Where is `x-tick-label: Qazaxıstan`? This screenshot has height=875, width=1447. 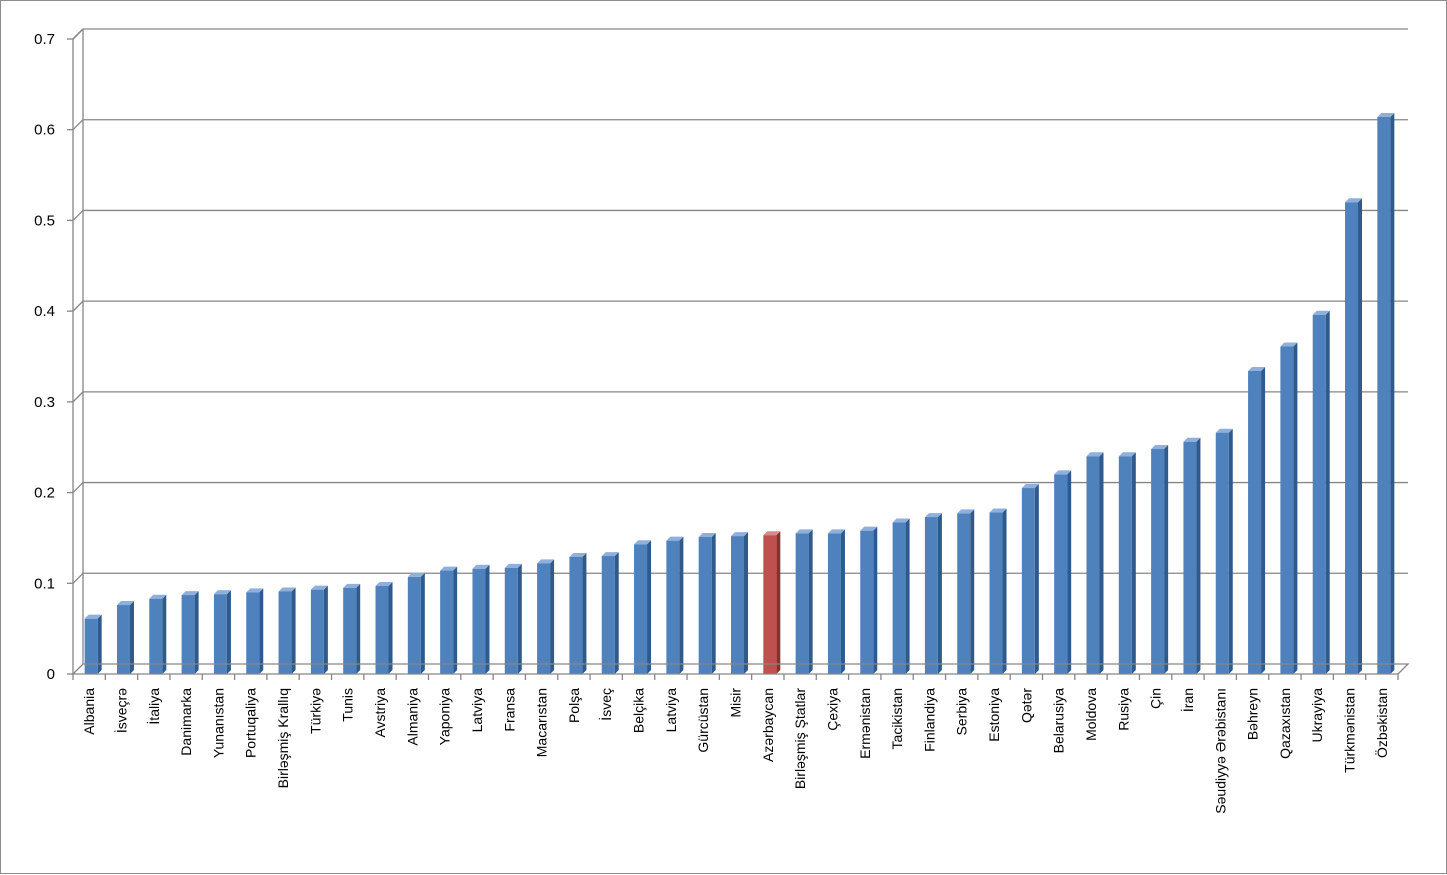 x-tick-label: Qazaxıstan is located at coordinates (1285, 723).